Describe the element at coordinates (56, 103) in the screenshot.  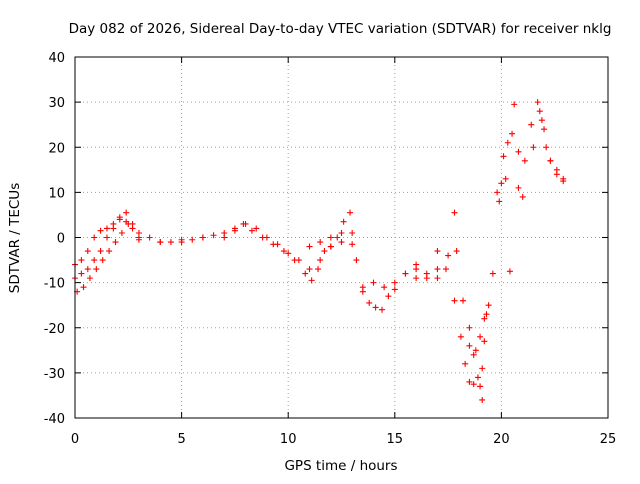
I see `y-tick-label: 30` at that location.